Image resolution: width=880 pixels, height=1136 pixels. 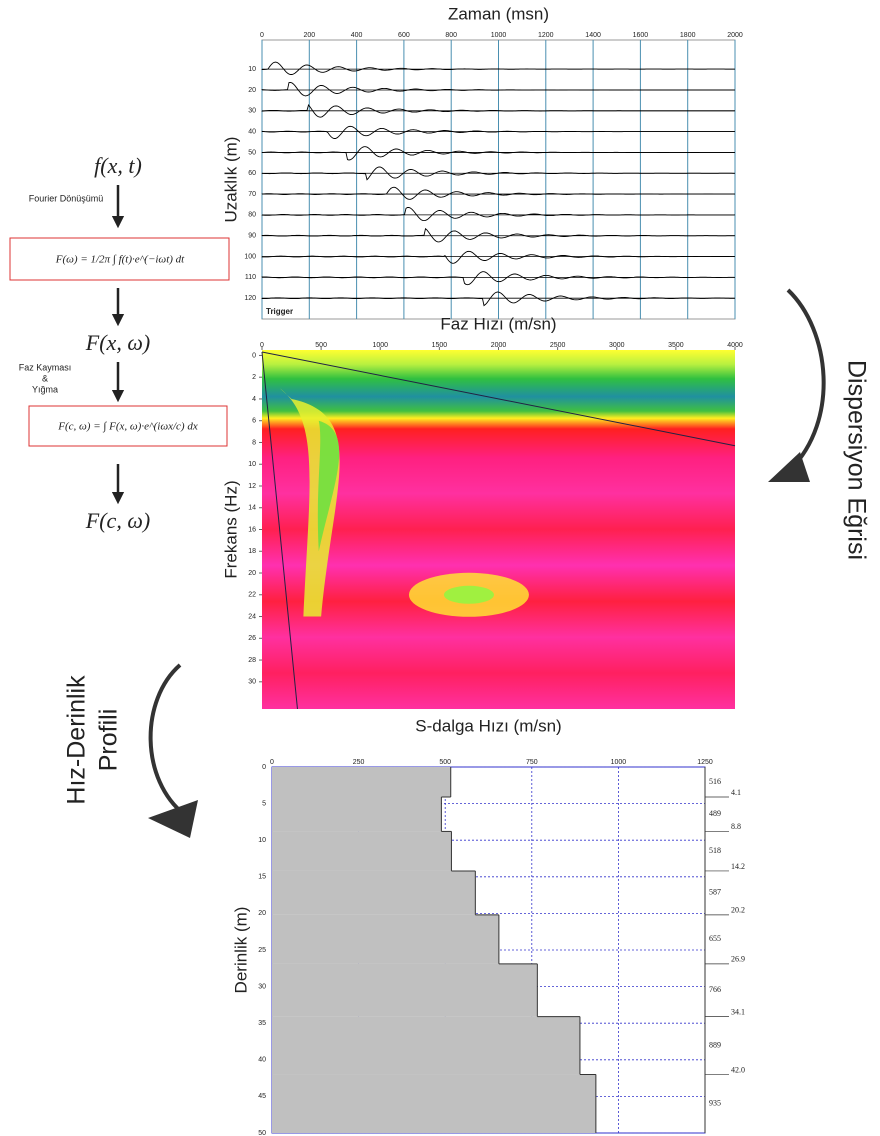 I want to click on y-tick-label: 24, so click(x=252, y=616).